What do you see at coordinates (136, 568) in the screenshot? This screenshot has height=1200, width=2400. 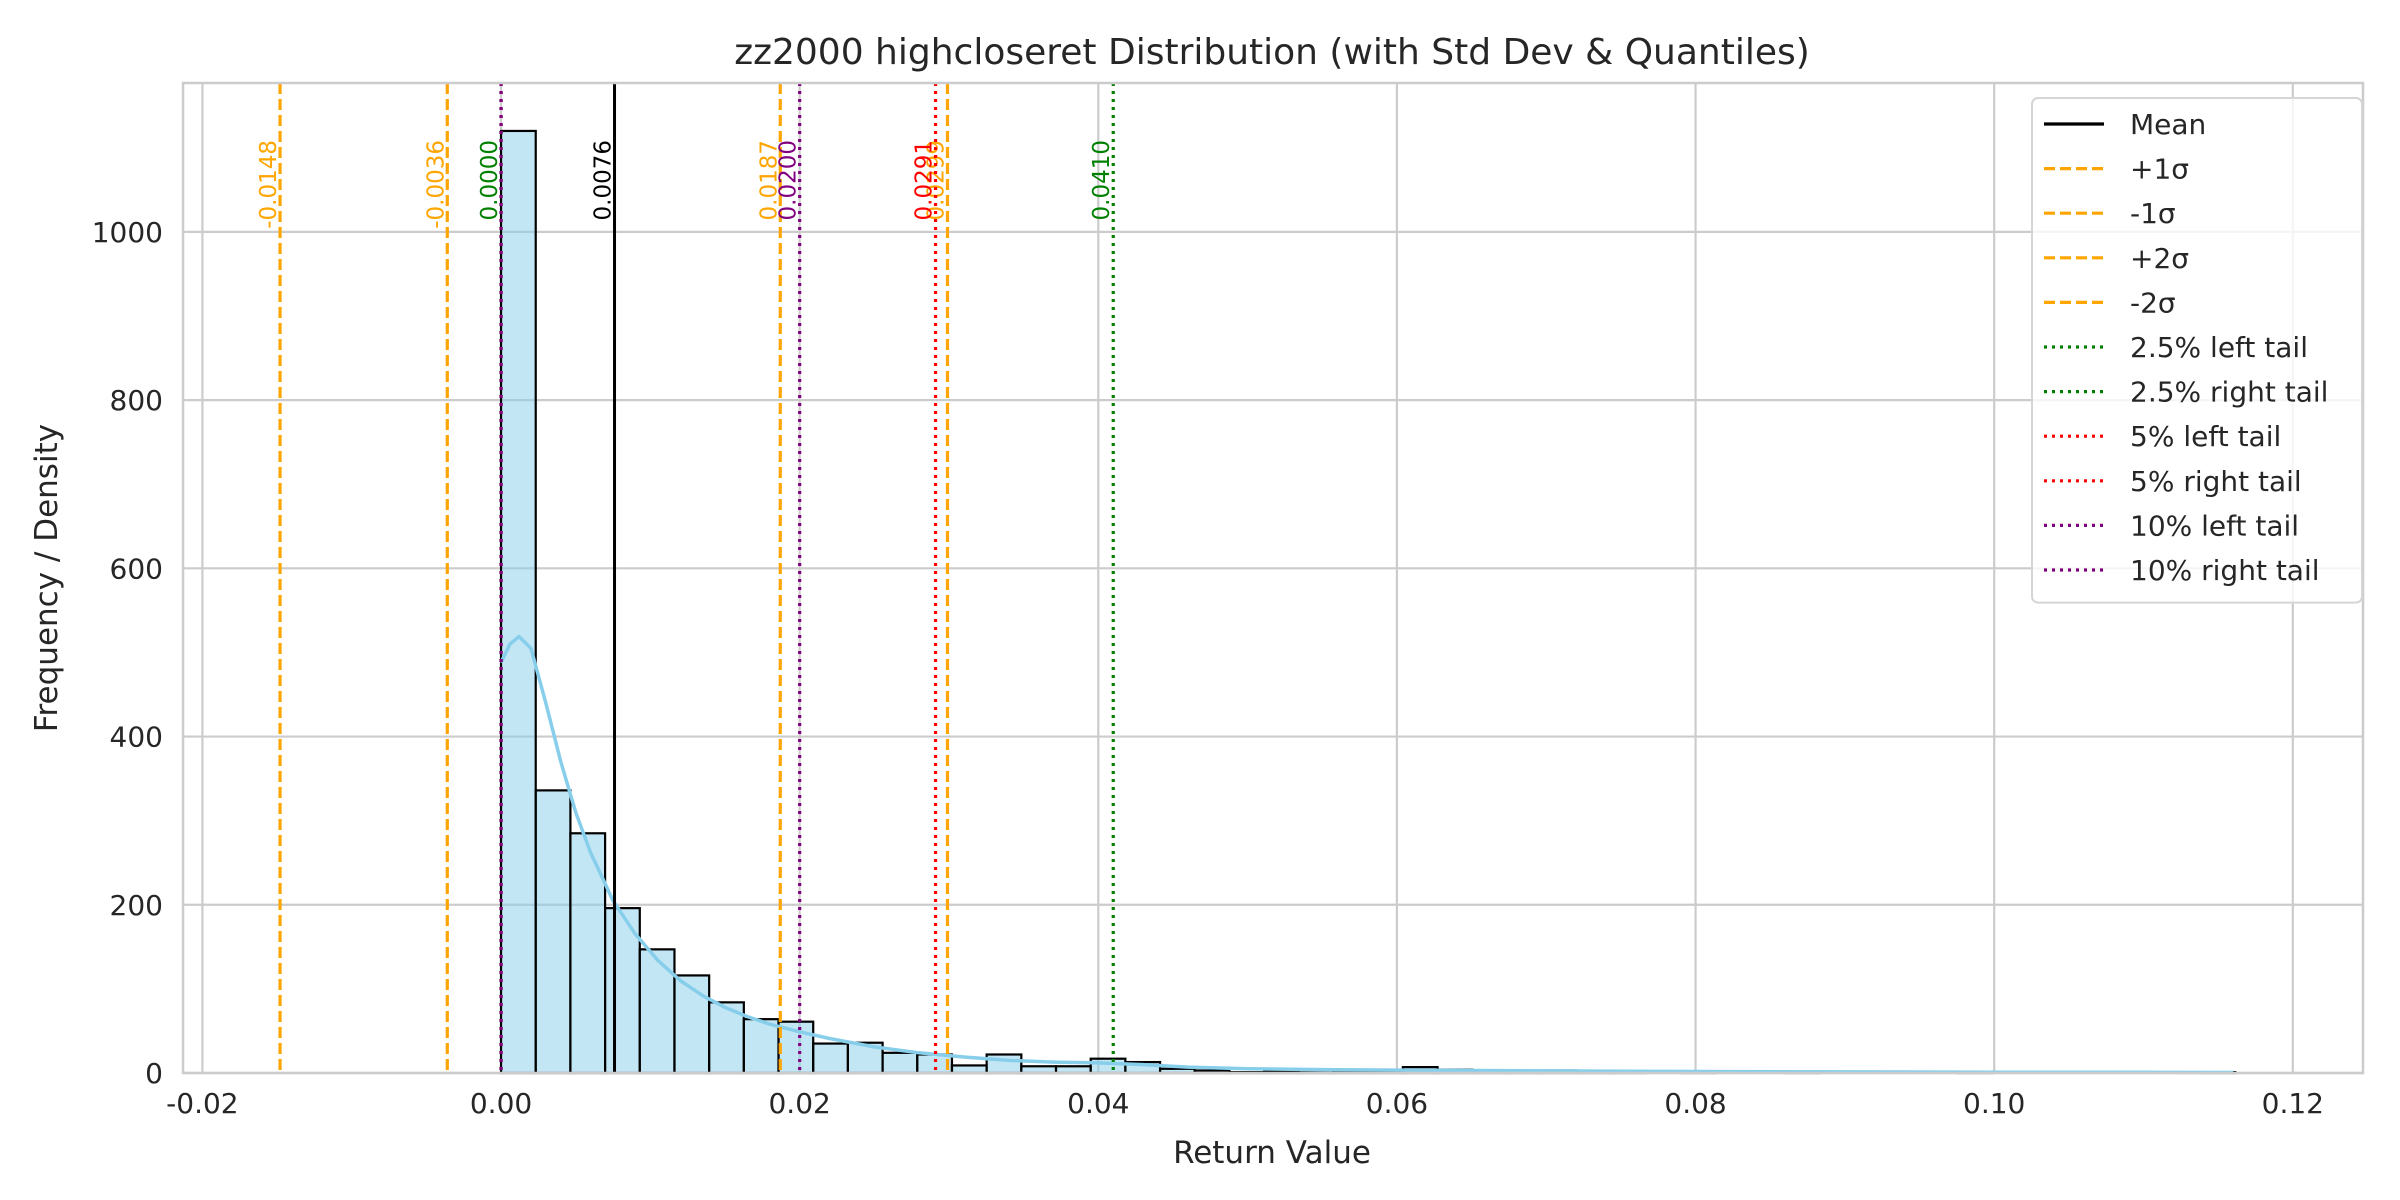 I see `y-tick-label: 600` at bounding box center [136, 568].